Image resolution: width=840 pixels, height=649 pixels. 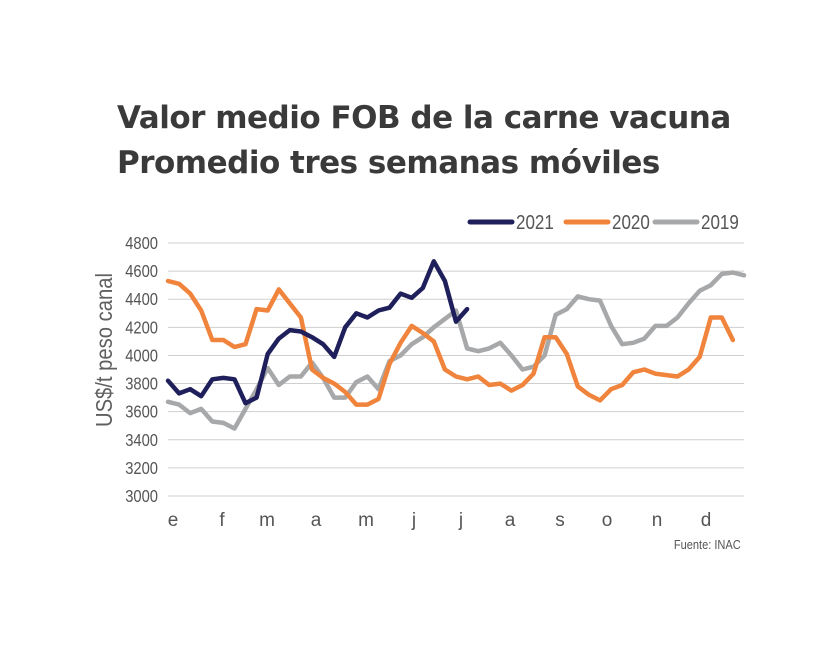 I want to click on y-tick-label: 3200, so click(x=141, y=469).